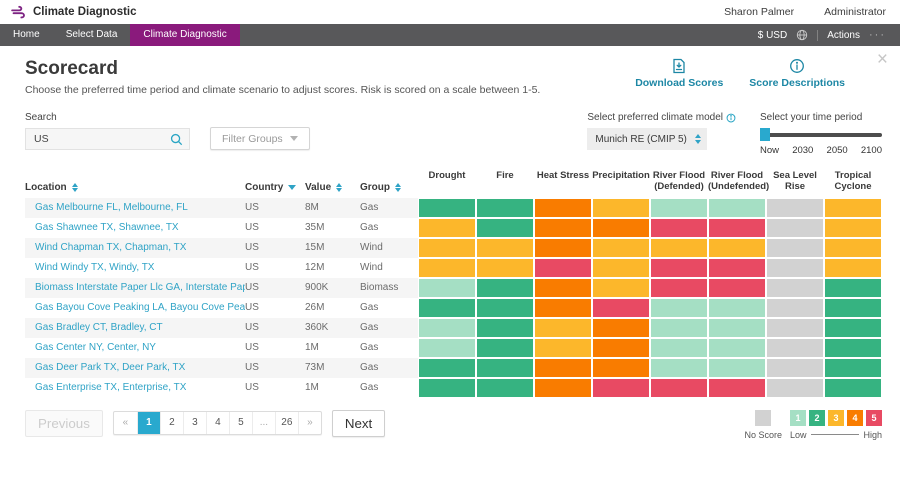 Image resolution: width=900 pixels, height=500 pixels. I want to click on page-number-group: « 1 2 3 4 5... 26», so click(217, 423).